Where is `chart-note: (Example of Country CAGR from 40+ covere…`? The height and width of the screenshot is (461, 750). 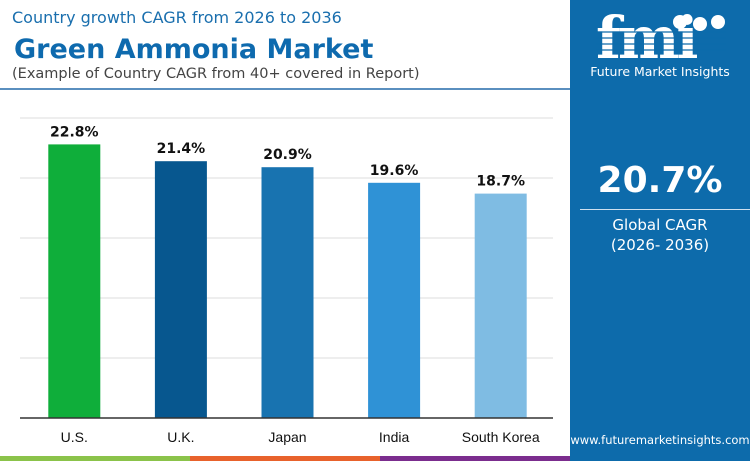 chart-note: (Example of Country CAGR from 40+ covere… is located at coordinates (216, 74).